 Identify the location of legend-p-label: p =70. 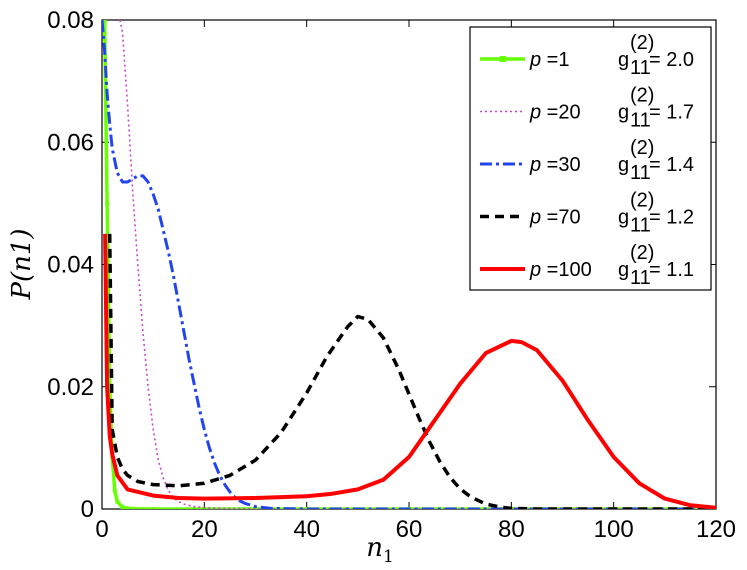
(555, 218).